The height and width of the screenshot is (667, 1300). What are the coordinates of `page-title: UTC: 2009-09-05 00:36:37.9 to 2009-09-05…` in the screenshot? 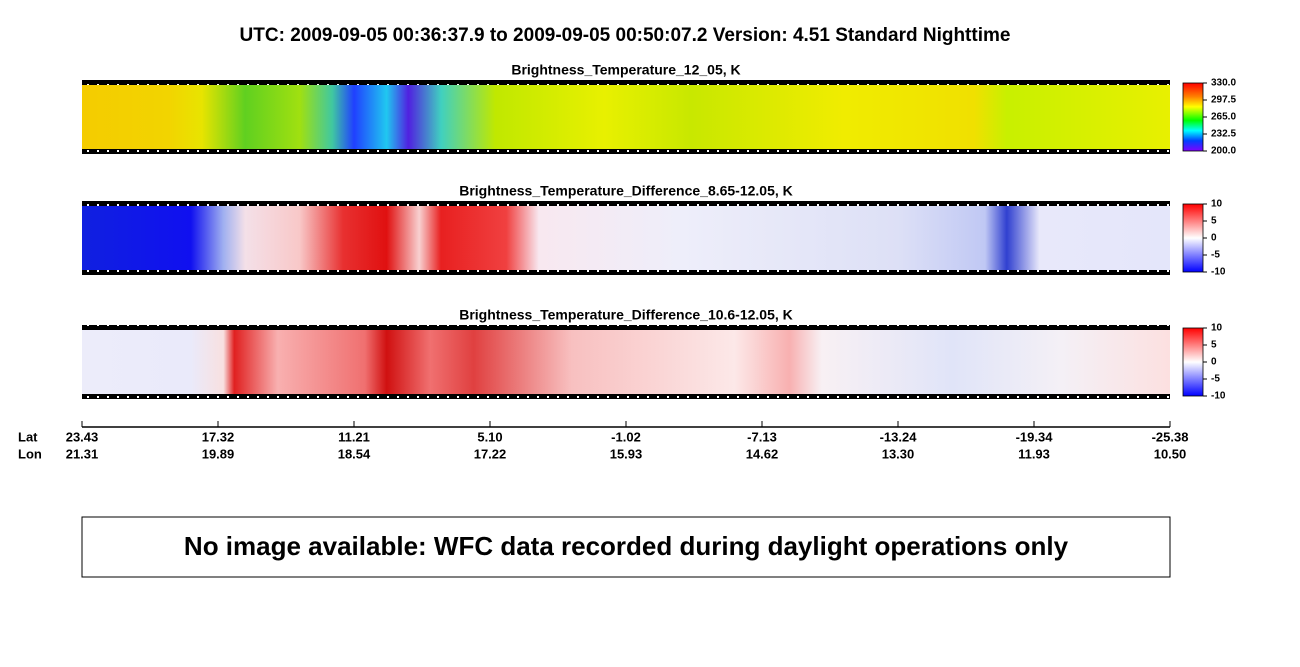 It's located at (625, 35).